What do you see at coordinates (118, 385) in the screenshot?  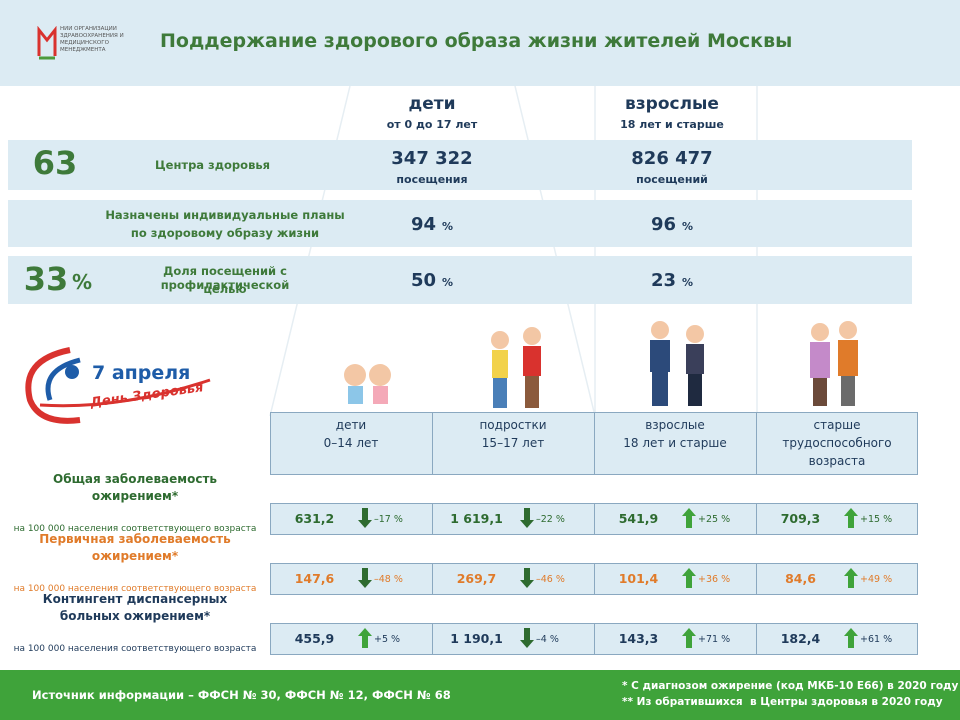 I see `event-logo` at bounding box center [118, 385].